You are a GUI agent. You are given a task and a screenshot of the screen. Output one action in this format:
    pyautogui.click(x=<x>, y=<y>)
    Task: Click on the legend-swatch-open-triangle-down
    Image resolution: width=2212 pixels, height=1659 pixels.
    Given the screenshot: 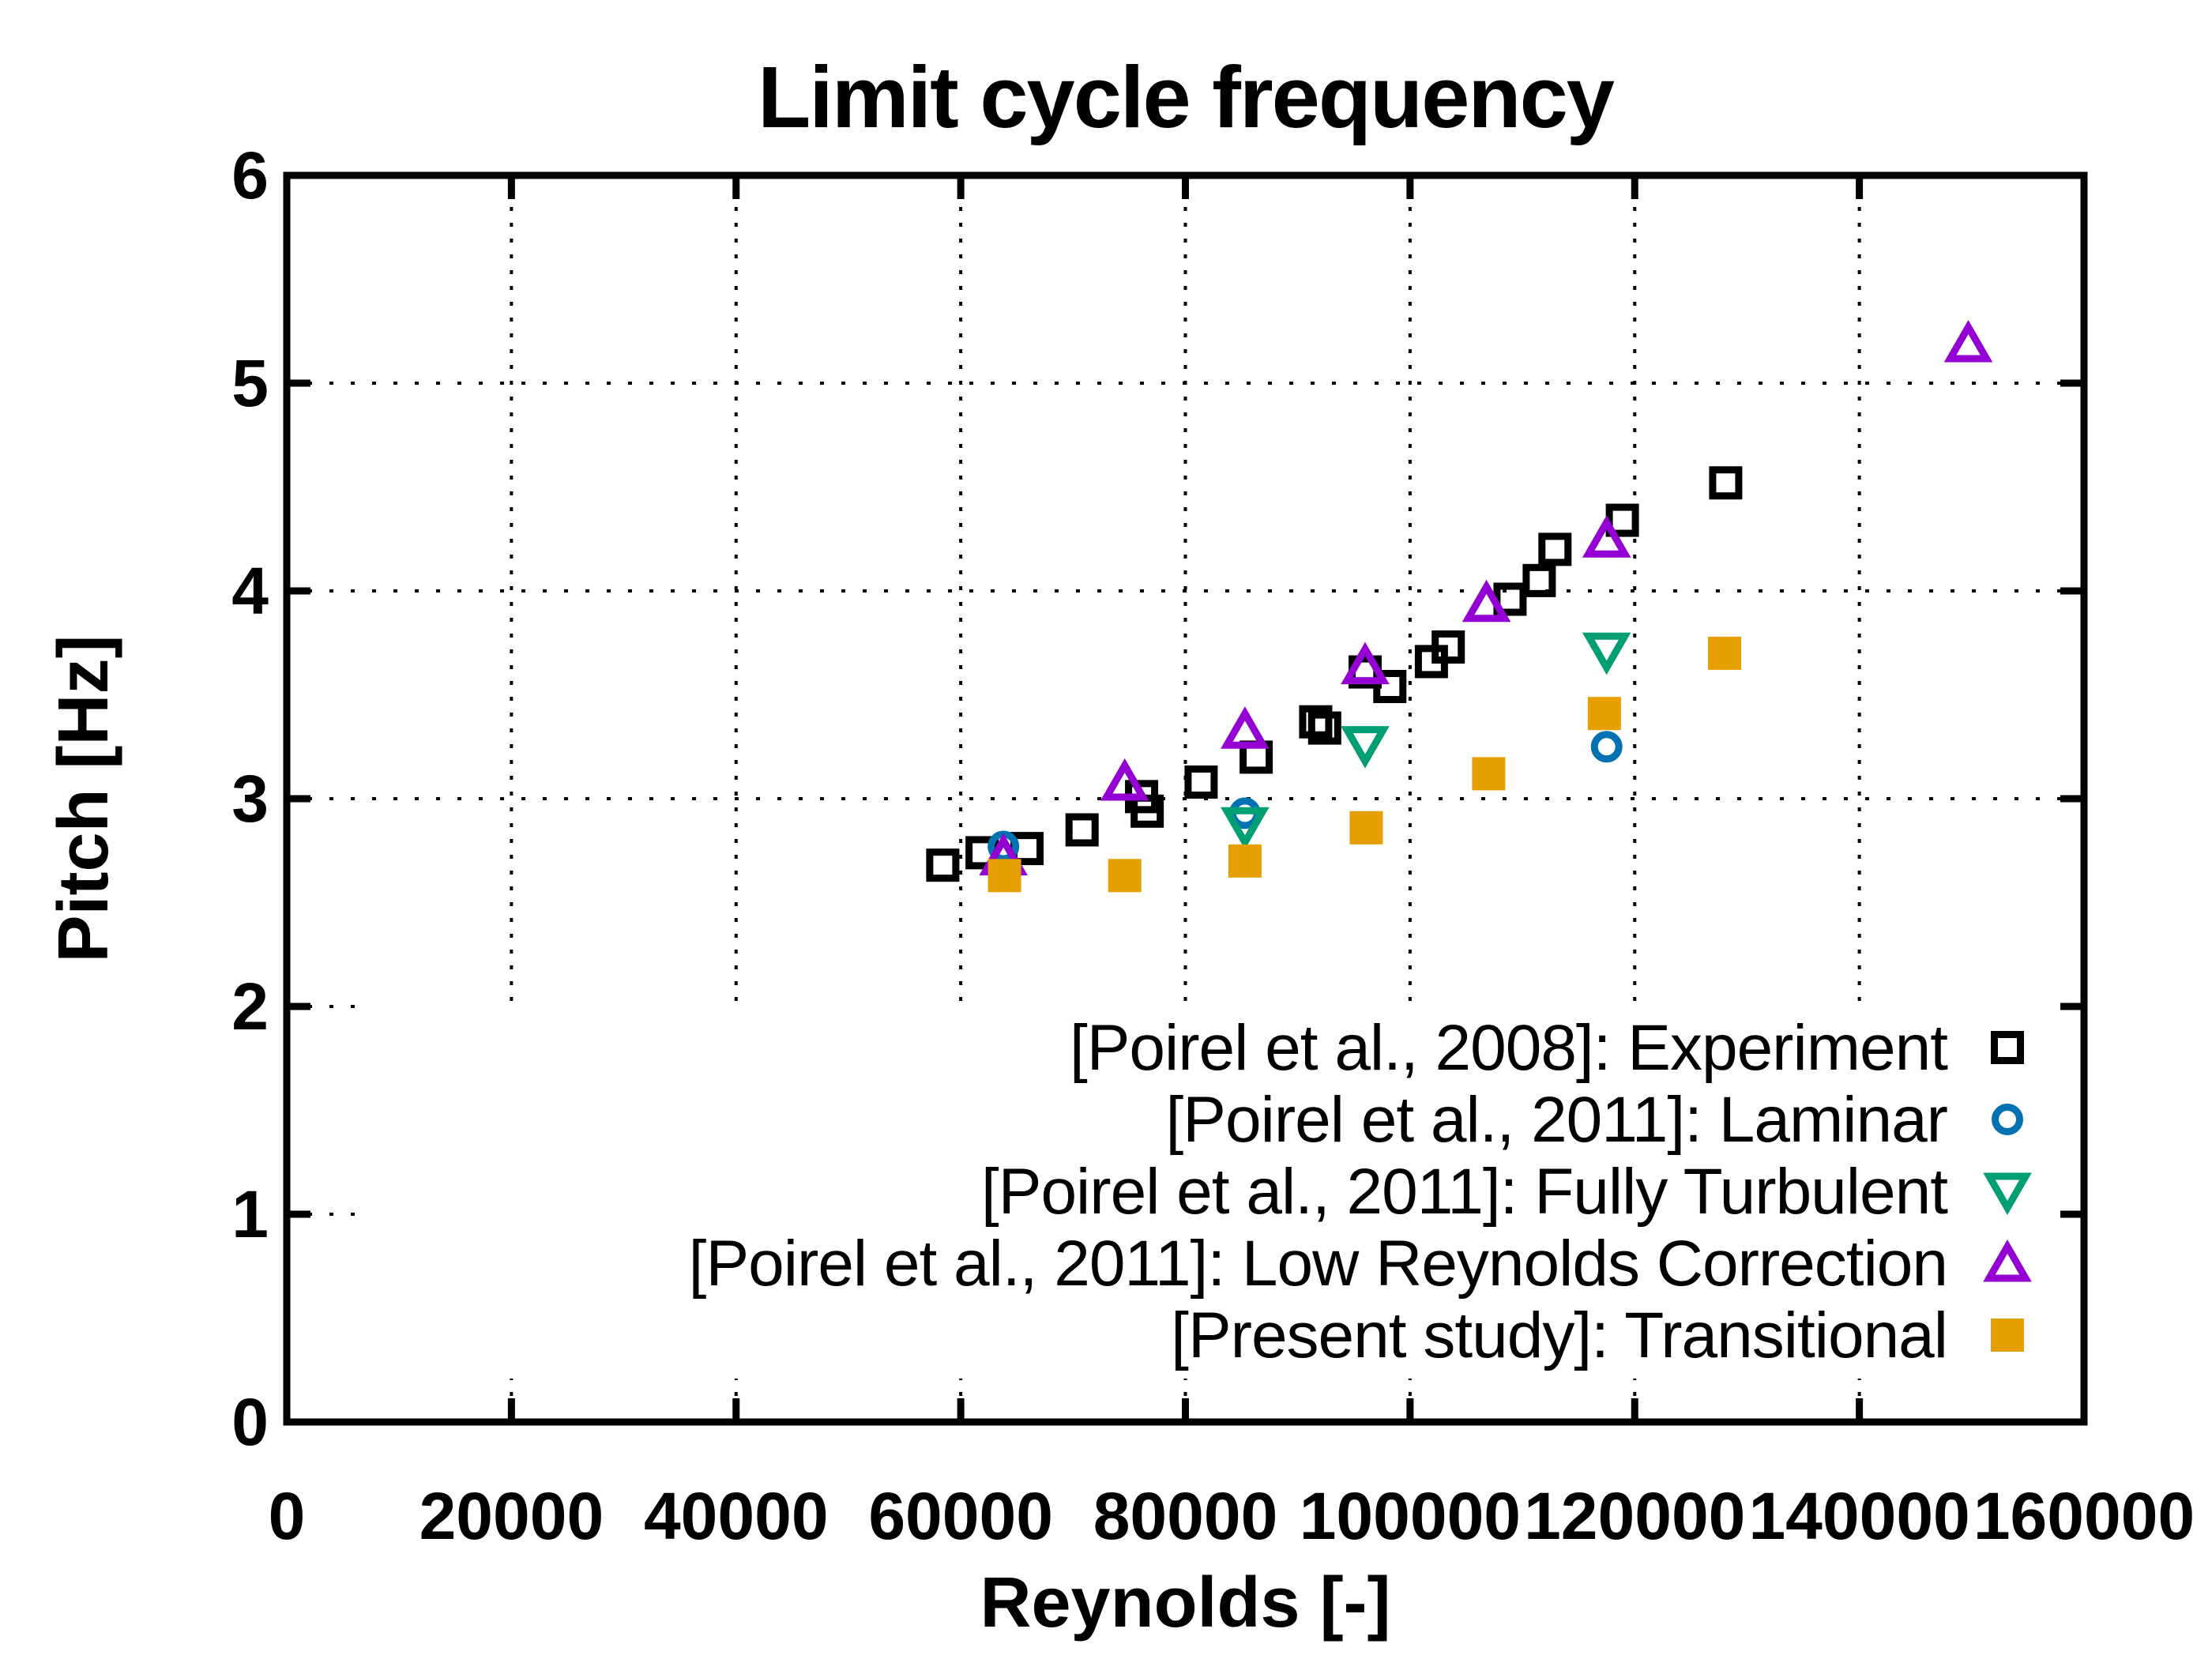 What is the action you would take?
    pyautogui.click(x=2008, y=1194)
    